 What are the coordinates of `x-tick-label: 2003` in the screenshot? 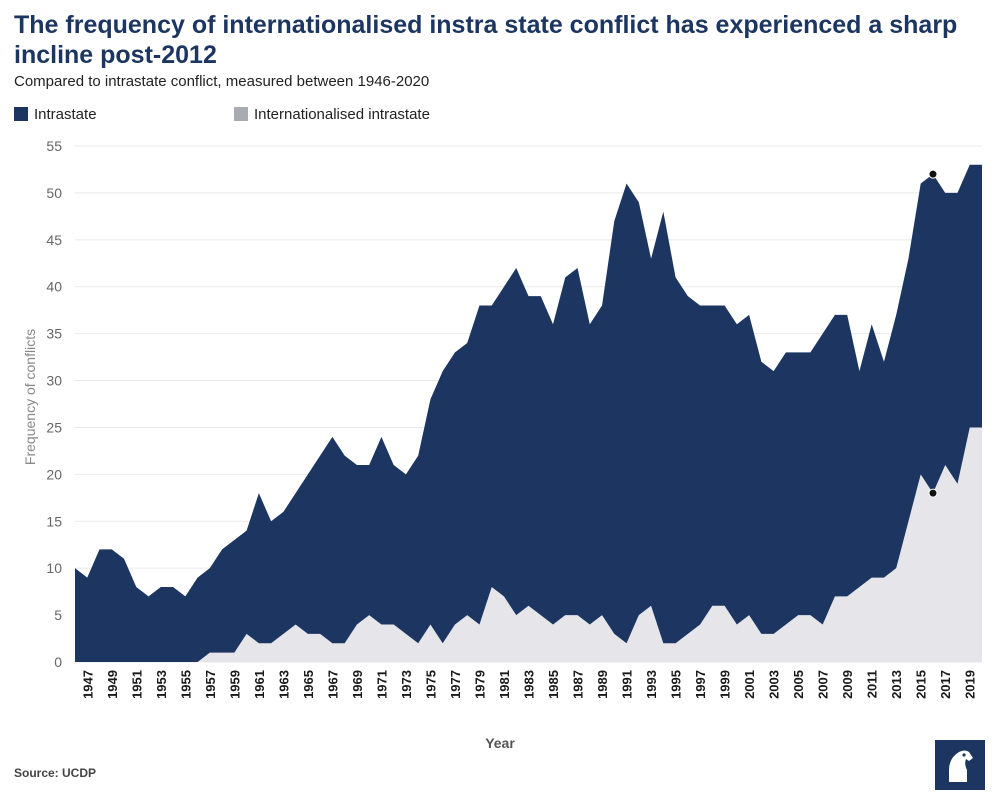 It's located at (774, 684).